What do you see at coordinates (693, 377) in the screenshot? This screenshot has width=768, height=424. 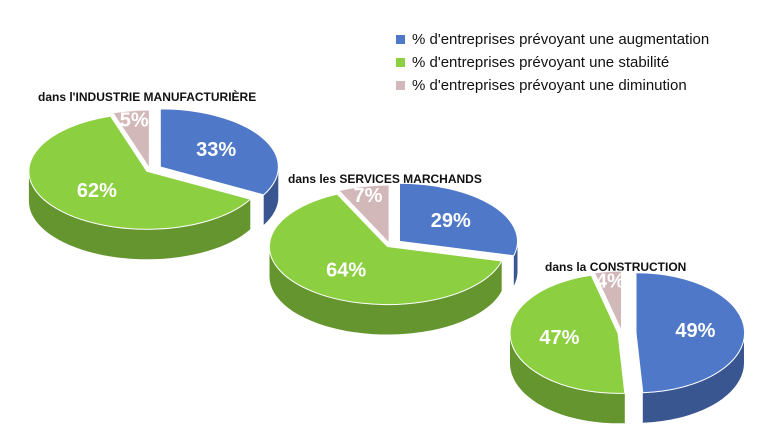 I see `slice-wall-construction-augmentation` at bounding box center [693, 377].